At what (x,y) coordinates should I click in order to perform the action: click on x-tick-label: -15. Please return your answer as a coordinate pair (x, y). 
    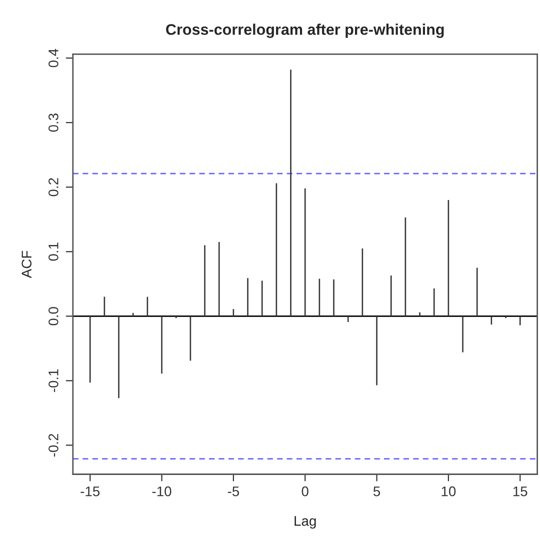
    Looking at the image, I should click on (90, 491).